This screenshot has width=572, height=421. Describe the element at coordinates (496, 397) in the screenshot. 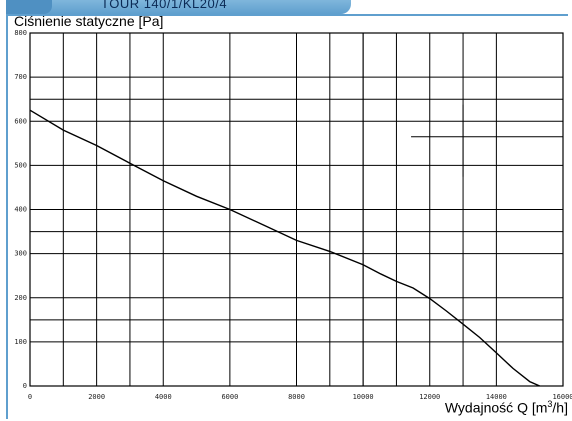

I see `x-tick-label: 14000` at that location.